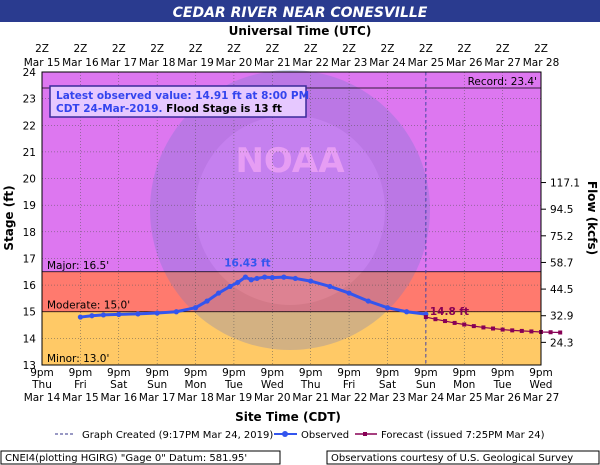 This screenshot has height=465, width=600. I want to click on bottom-tick-date: Mar 23, so click(387, 398).